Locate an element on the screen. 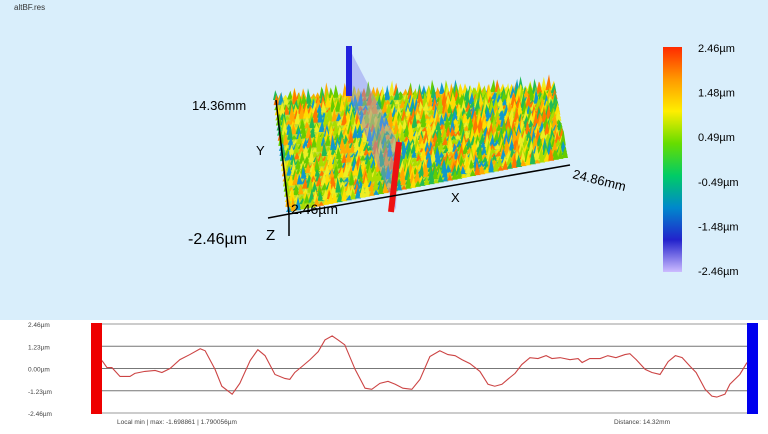 This screenshot has width=768, height=434. y-tick-label: -2.46µm is located at coordinates (40, 414).